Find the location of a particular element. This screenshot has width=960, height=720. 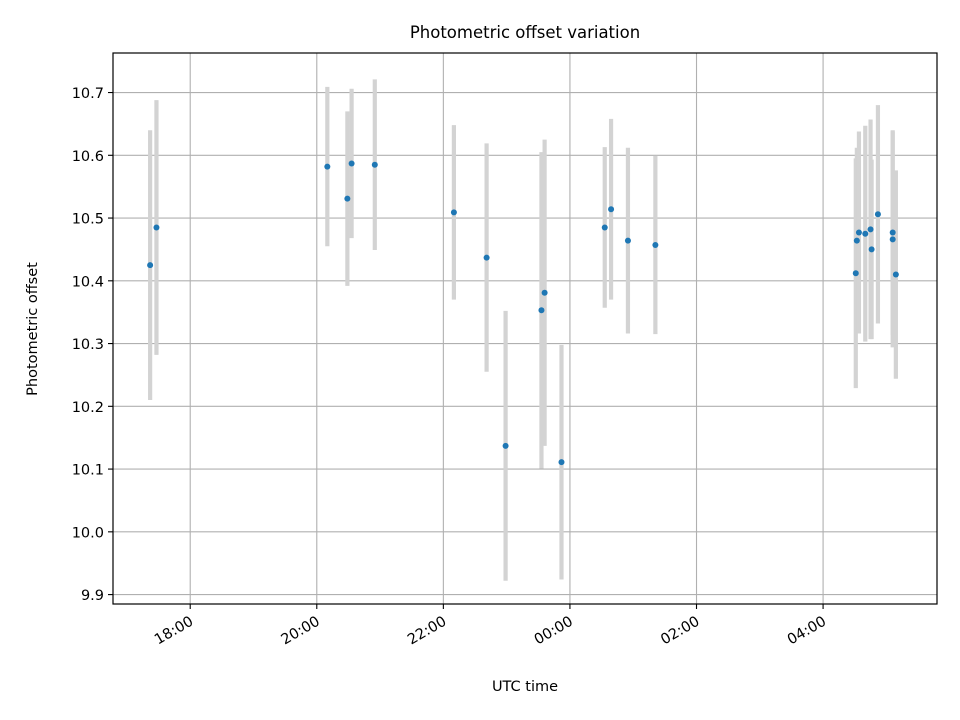

chart-title: Photometric offset variation is located at coordinates (525, 32).